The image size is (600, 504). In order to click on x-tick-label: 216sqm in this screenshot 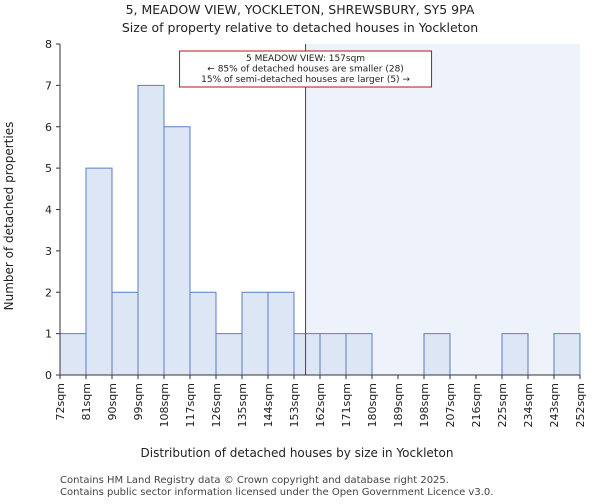, I will do `click(476, 405)`.